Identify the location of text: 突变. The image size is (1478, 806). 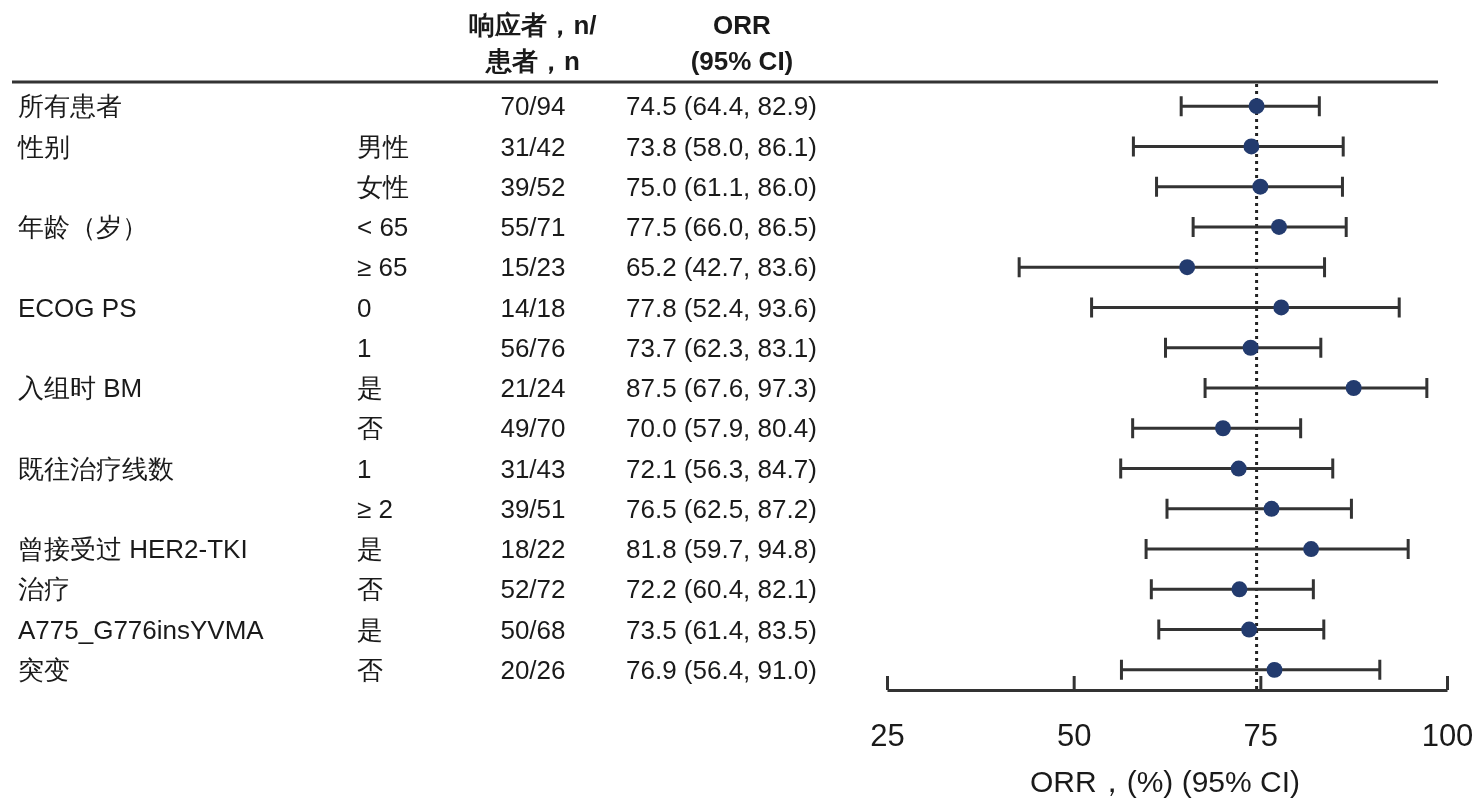
(44, 669).